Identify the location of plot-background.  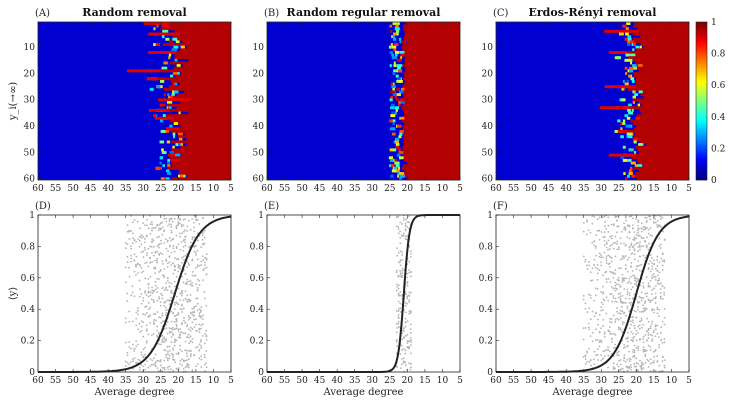
(592, 293).